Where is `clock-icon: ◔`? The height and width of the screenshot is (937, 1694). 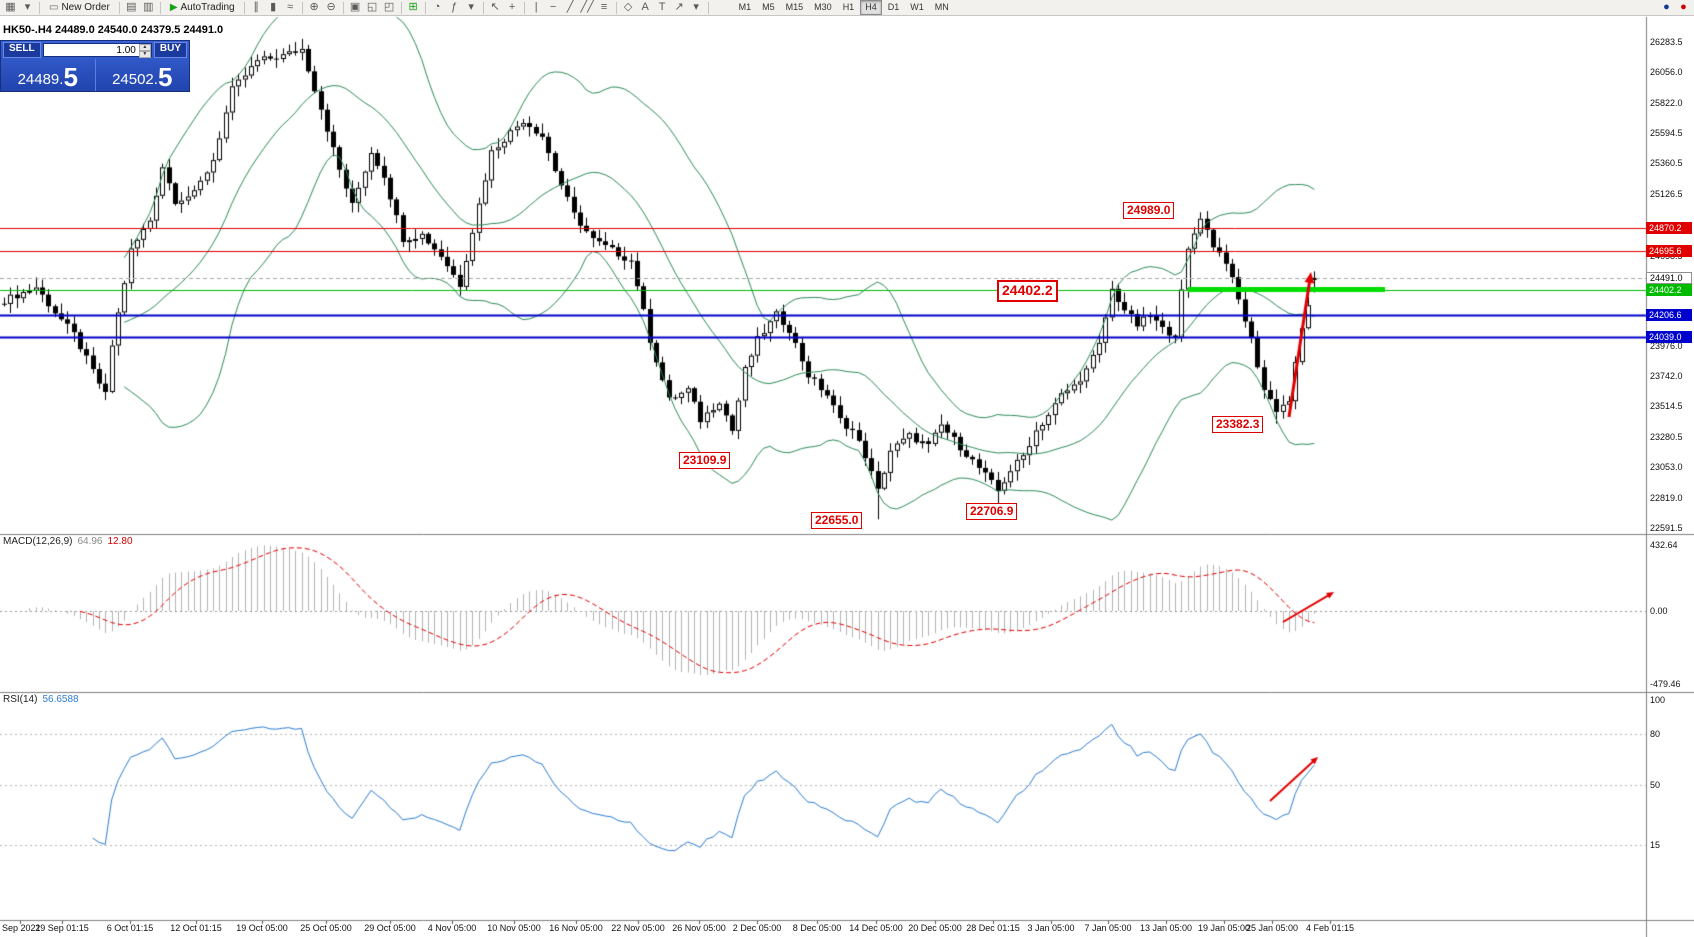 clock-icon: ◔ is located at coordinates (437, 7).